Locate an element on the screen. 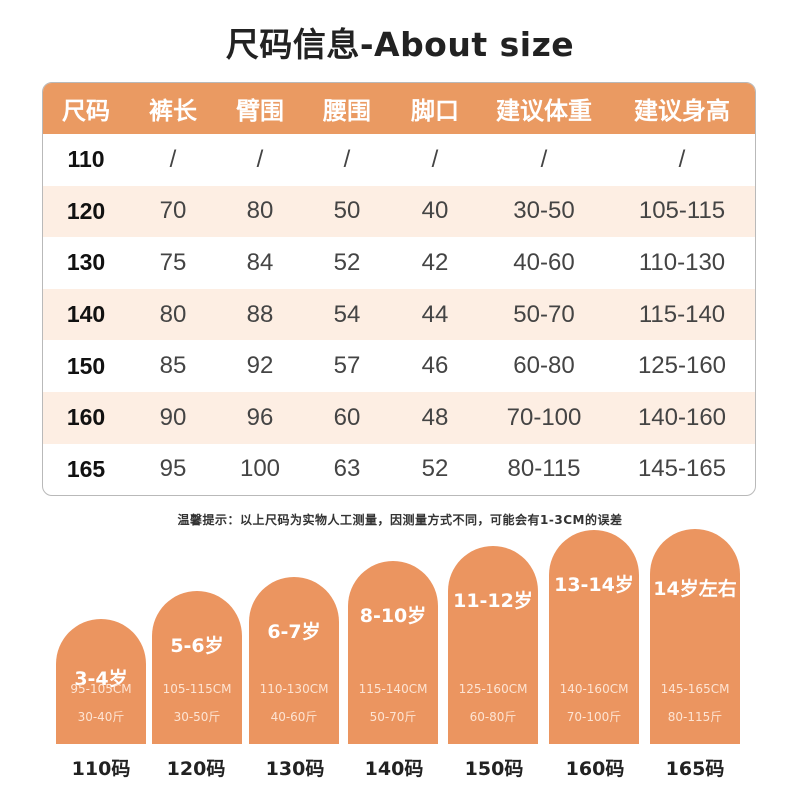  measurement-cell: 92 is located at coordinates (260, 366).